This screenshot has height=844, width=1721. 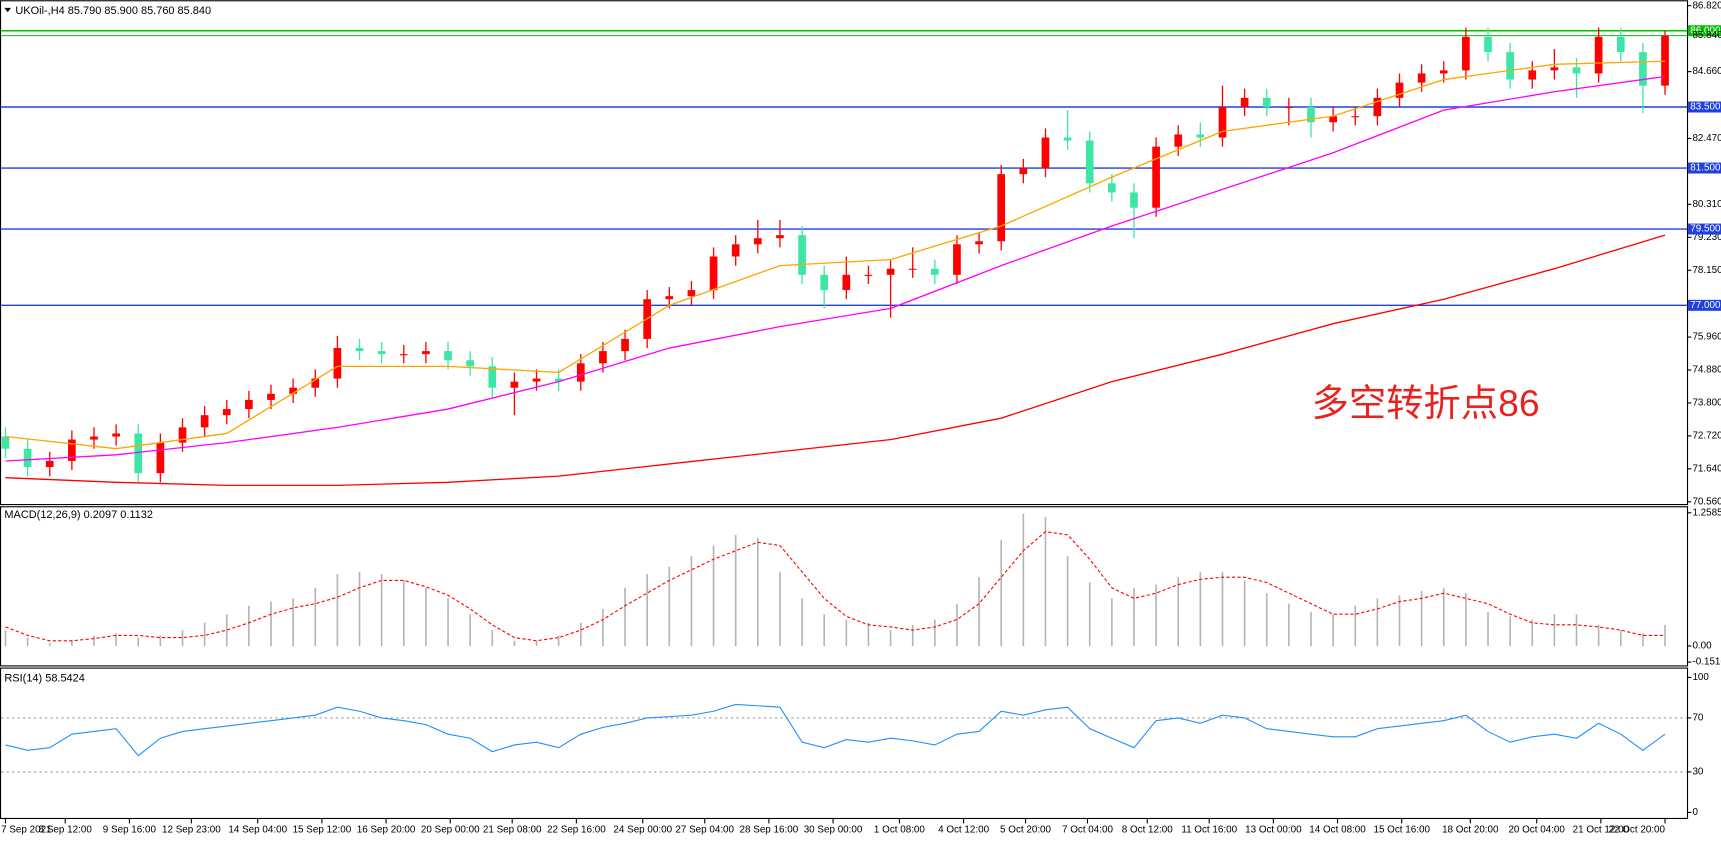 I want to click on x-tick-label: 13 Oct 00:00, so click(x=1273, y=830).